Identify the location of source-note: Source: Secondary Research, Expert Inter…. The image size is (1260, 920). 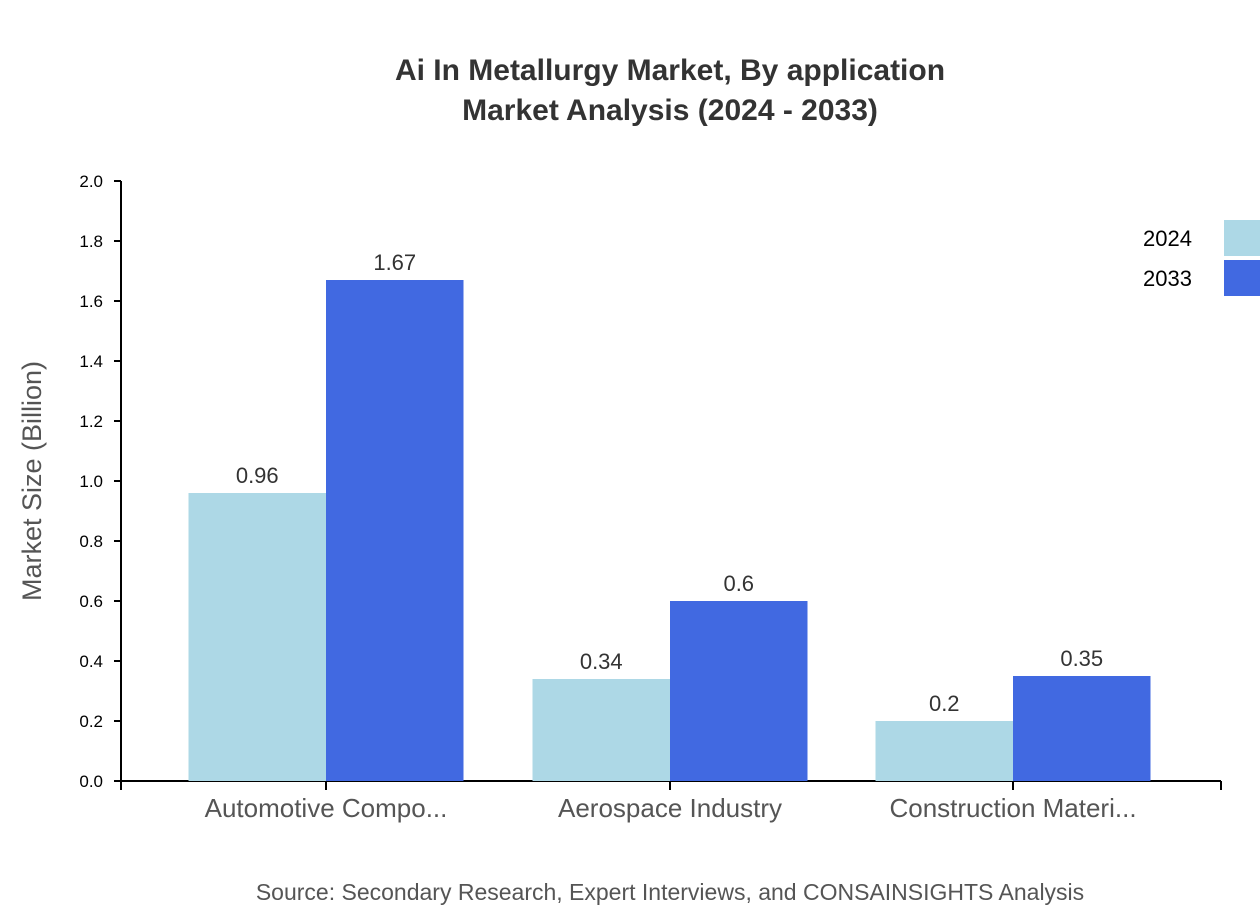
(670, 892).